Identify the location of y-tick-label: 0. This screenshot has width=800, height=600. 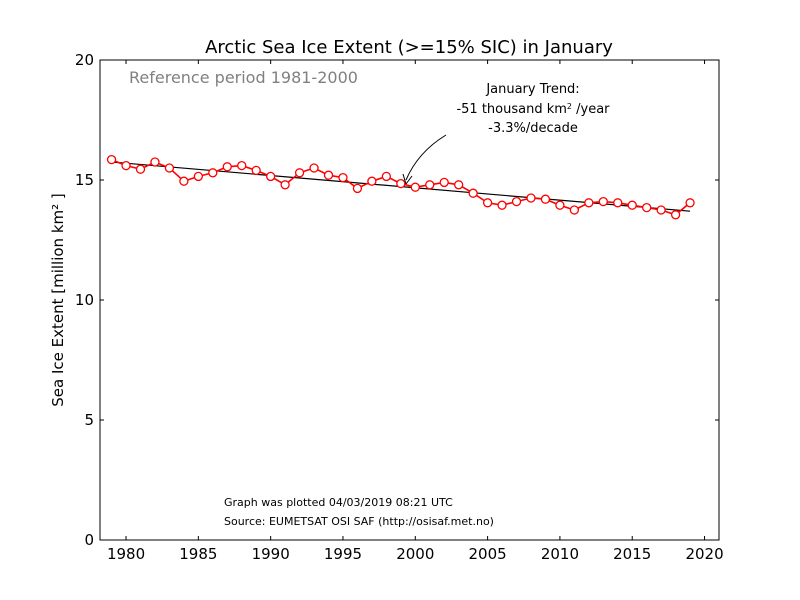
(89, 540).